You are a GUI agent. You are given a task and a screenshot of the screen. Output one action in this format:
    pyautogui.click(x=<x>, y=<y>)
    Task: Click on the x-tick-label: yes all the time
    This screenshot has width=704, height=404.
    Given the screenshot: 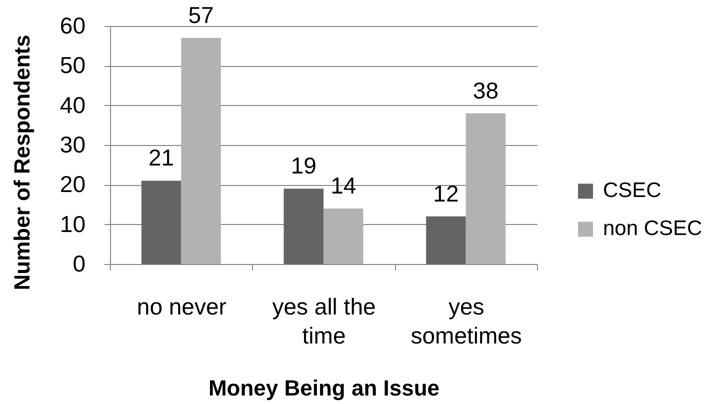 What is the action you would take?
    pyautogui.click(x=324, y=321)
    